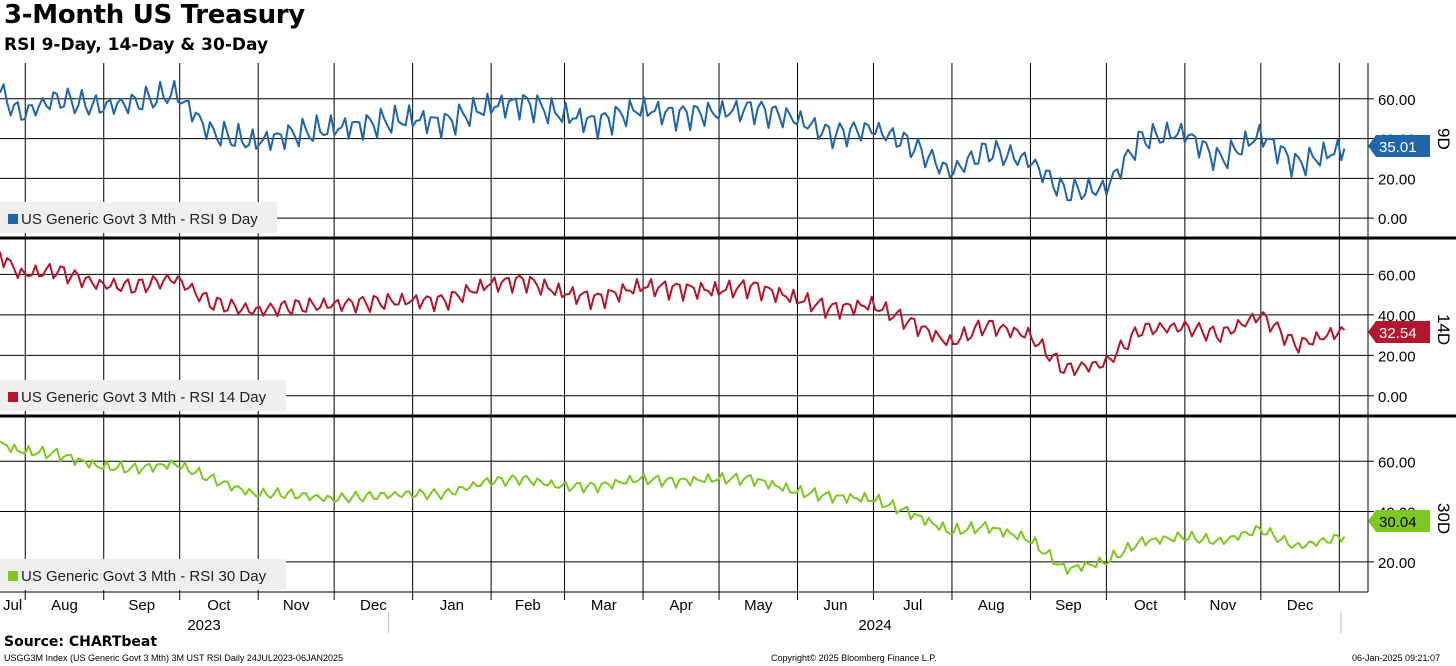  I want to click on panel-label-2: 30D, so click(1443, 518).